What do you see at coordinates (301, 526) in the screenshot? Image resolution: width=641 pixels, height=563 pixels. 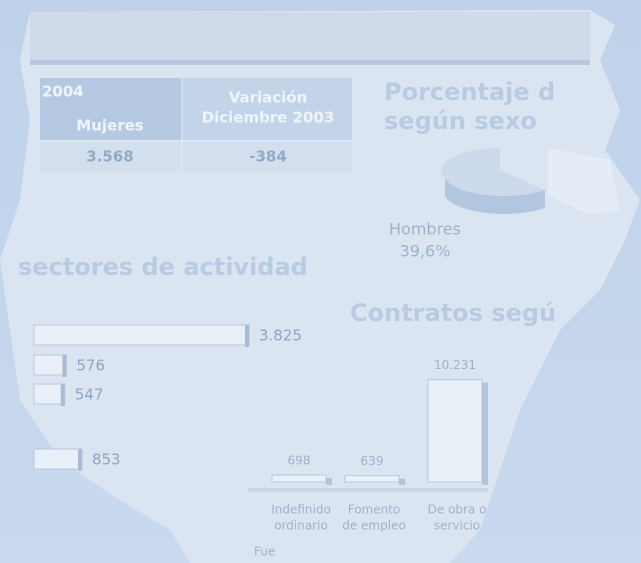 I see `x-tick-label: ordinario` at bounding box center [301, 526].